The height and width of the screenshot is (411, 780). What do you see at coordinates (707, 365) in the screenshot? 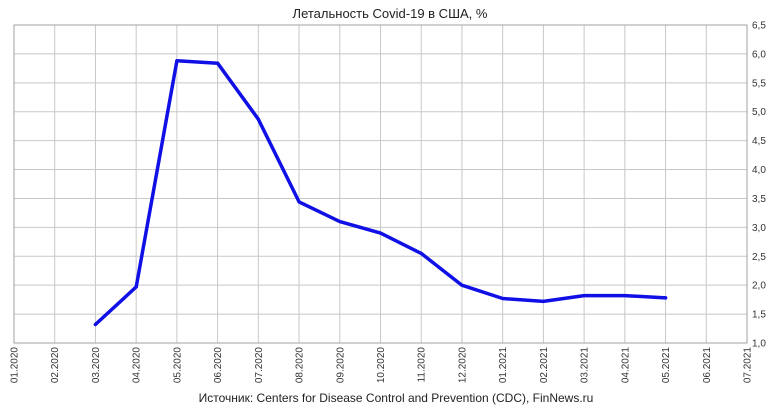
I see `x-tick-label: 06.2021` at bounding box center [707, 365].